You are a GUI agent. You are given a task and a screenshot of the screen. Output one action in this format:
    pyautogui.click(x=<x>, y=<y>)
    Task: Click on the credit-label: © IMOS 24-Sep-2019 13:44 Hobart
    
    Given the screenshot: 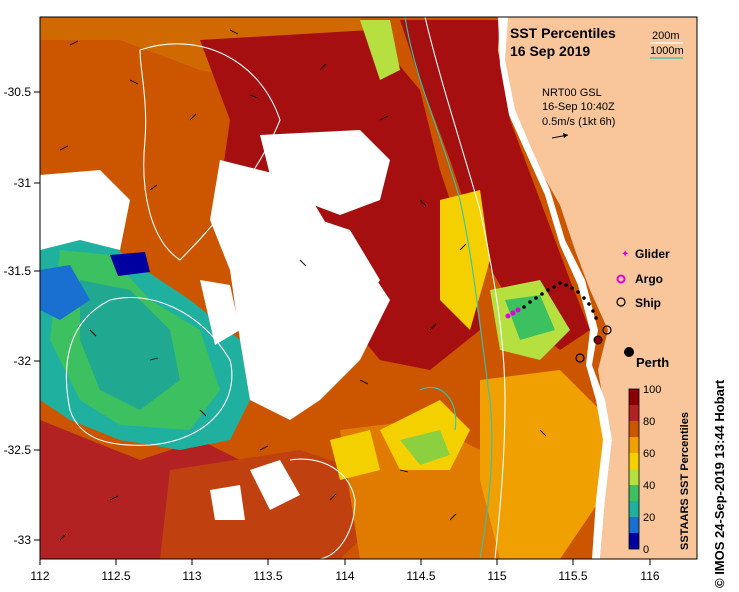 What is the action you would take?
    pyautogui.click(x=719, y=483)
    